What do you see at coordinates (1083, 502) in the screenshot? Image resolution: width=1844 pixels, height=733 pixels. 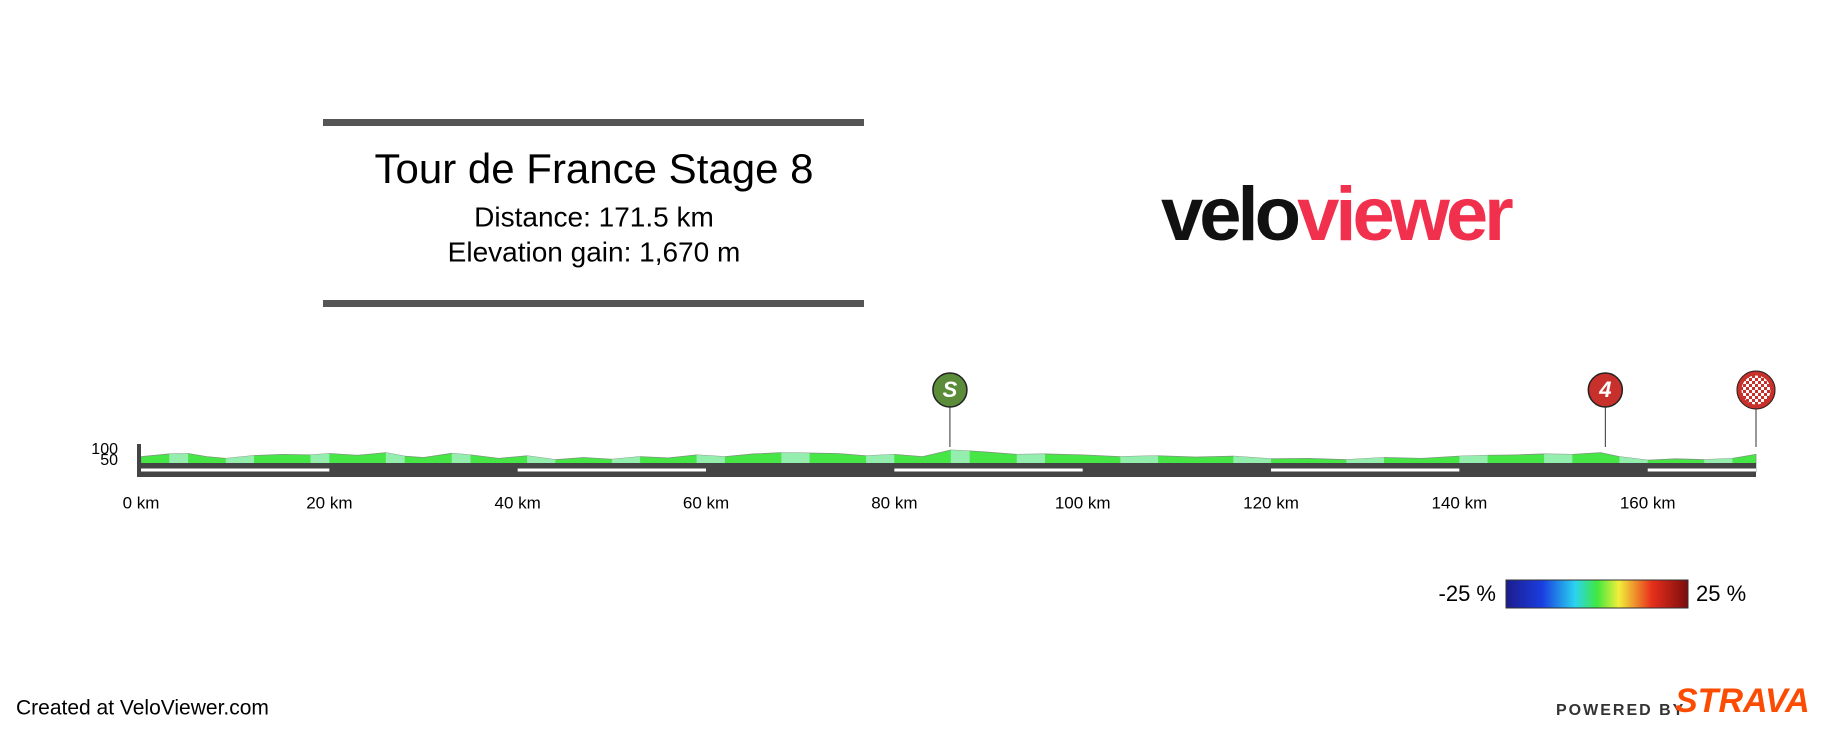 I see `x-tick-label: 100 km` at bounding box center [1083, 502].